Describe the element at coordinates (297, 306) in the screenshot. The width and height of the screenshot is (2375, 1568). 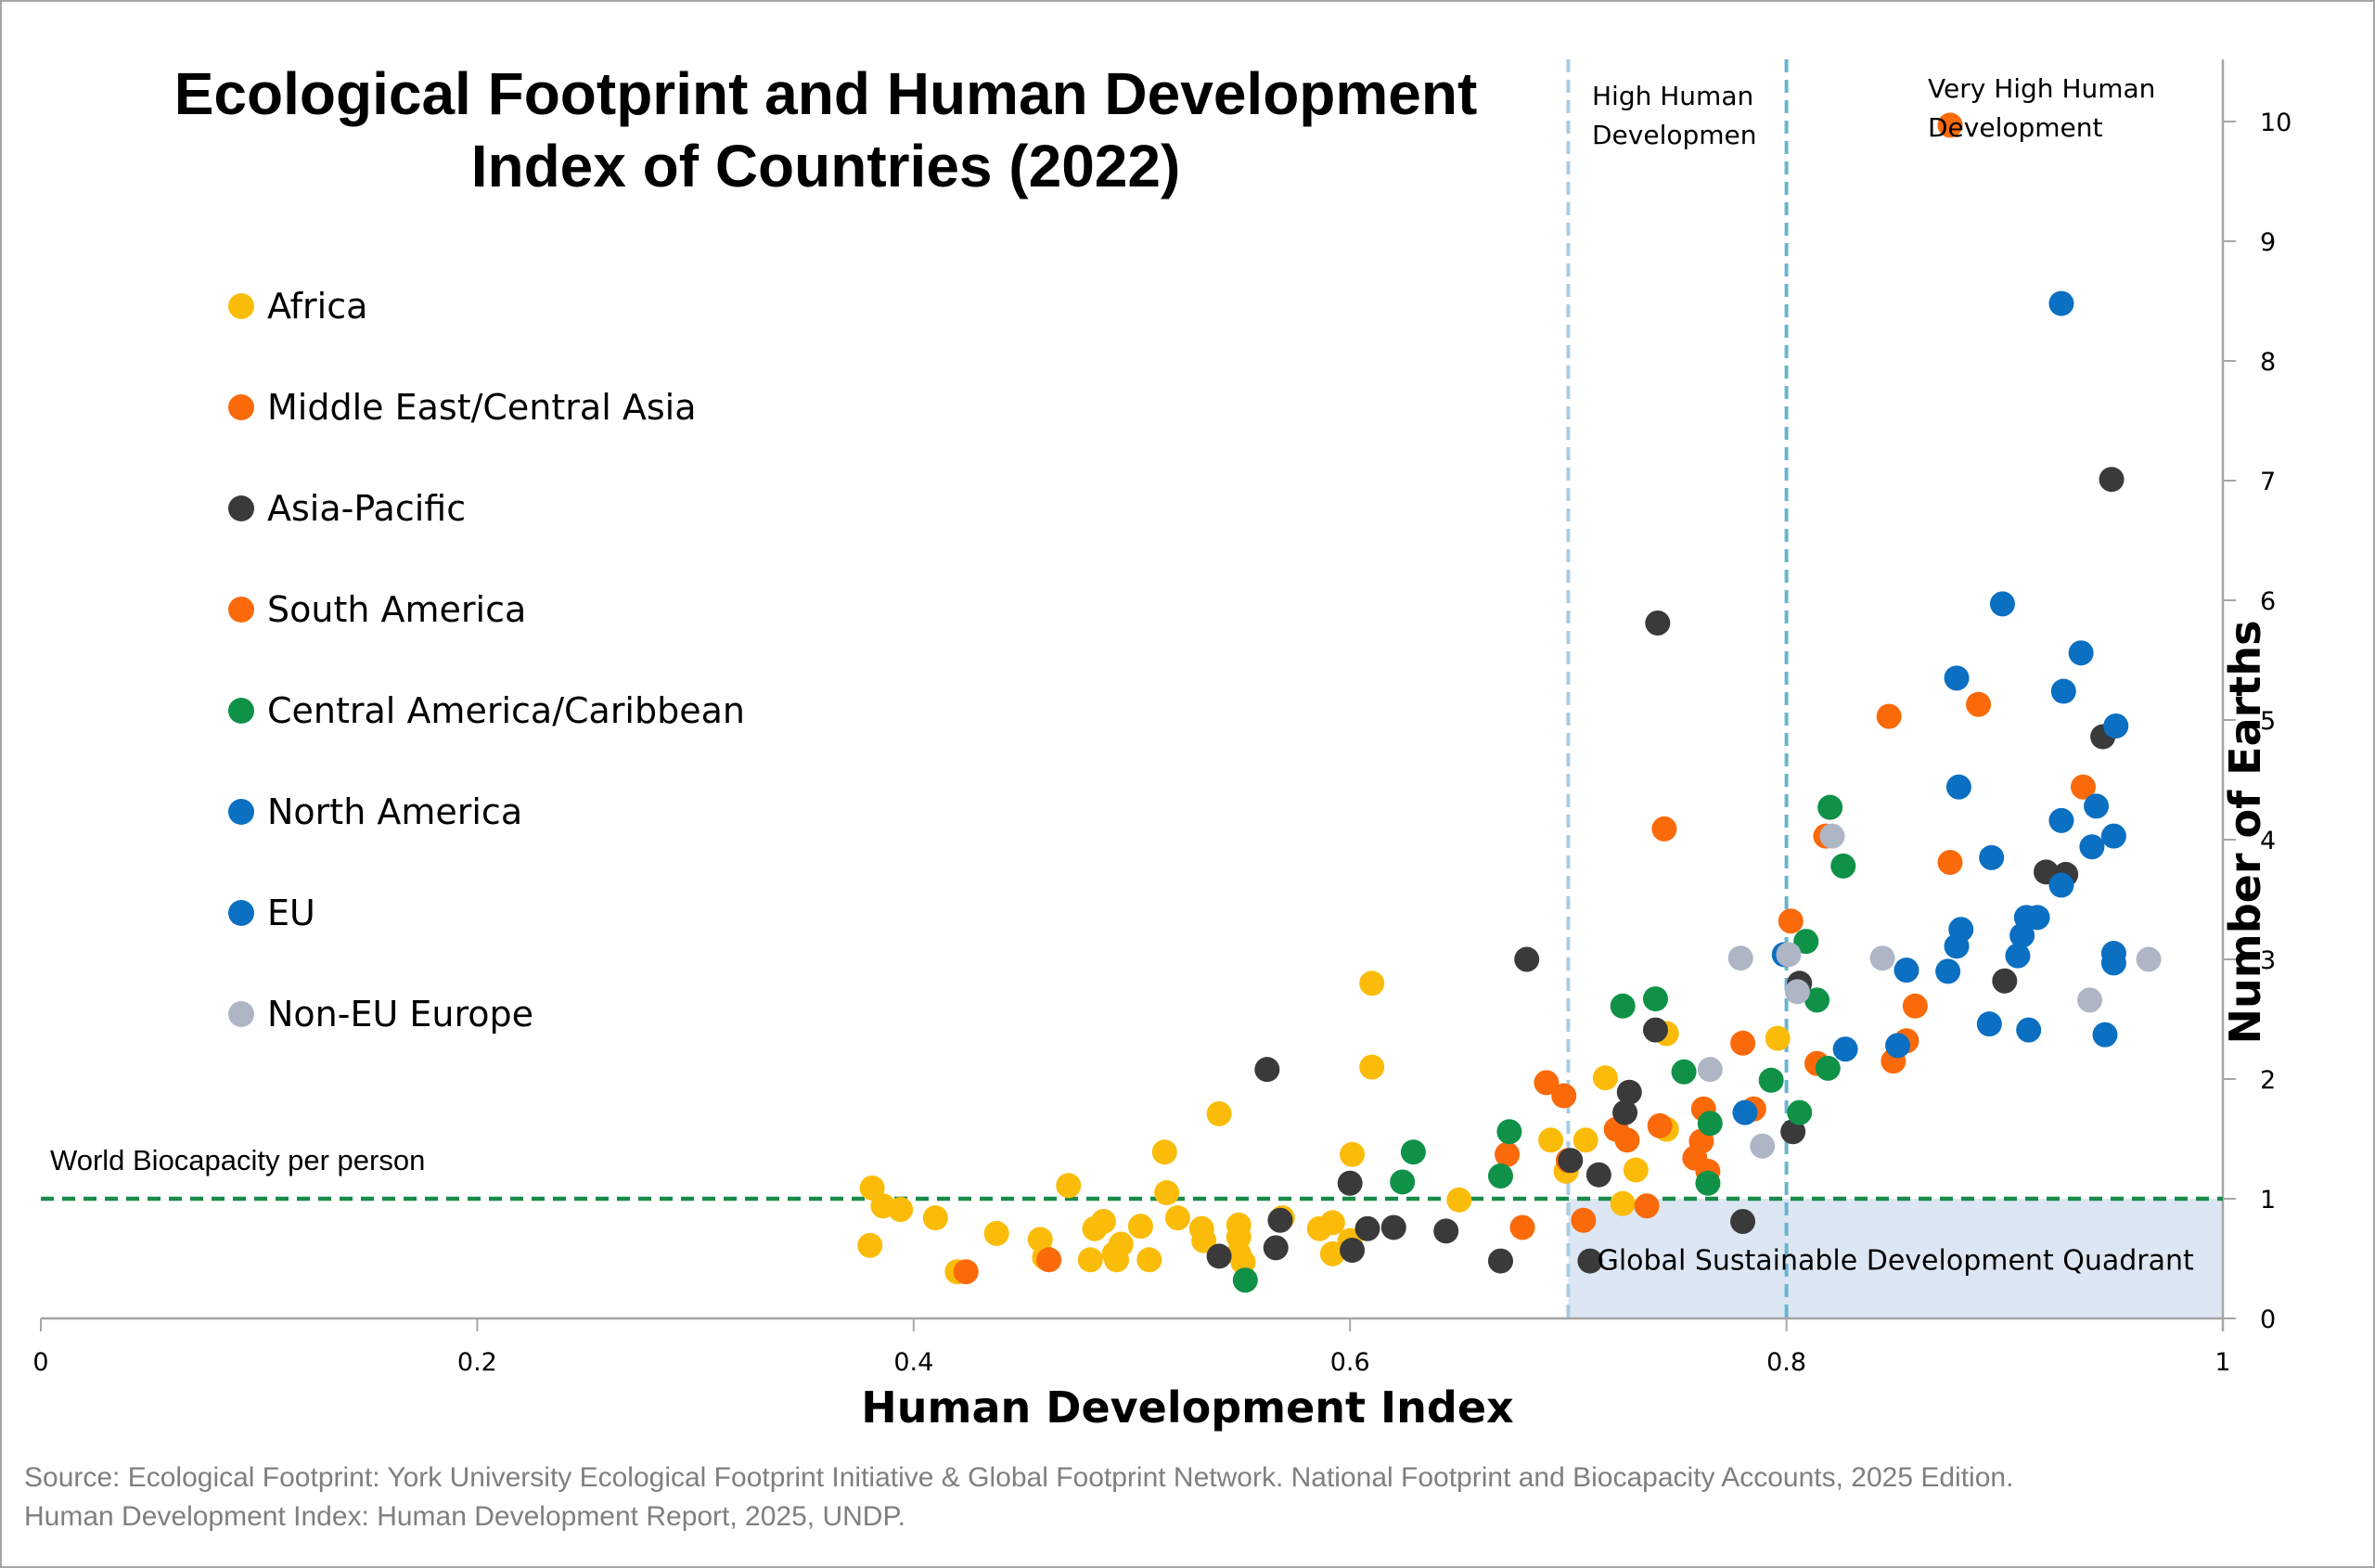
I see `legend-item-africa: Africa` at that location.